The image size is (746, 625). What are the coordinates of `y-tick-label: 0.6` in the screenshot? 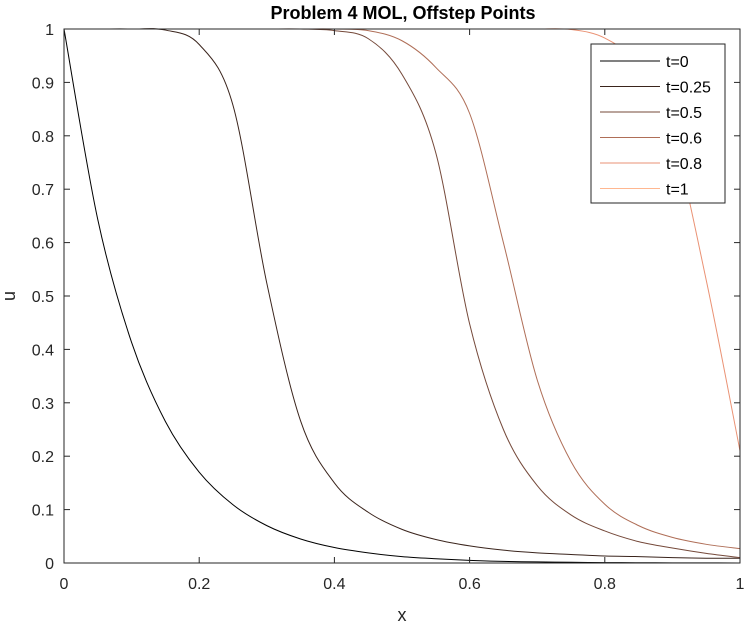 It's located at (43, 244).